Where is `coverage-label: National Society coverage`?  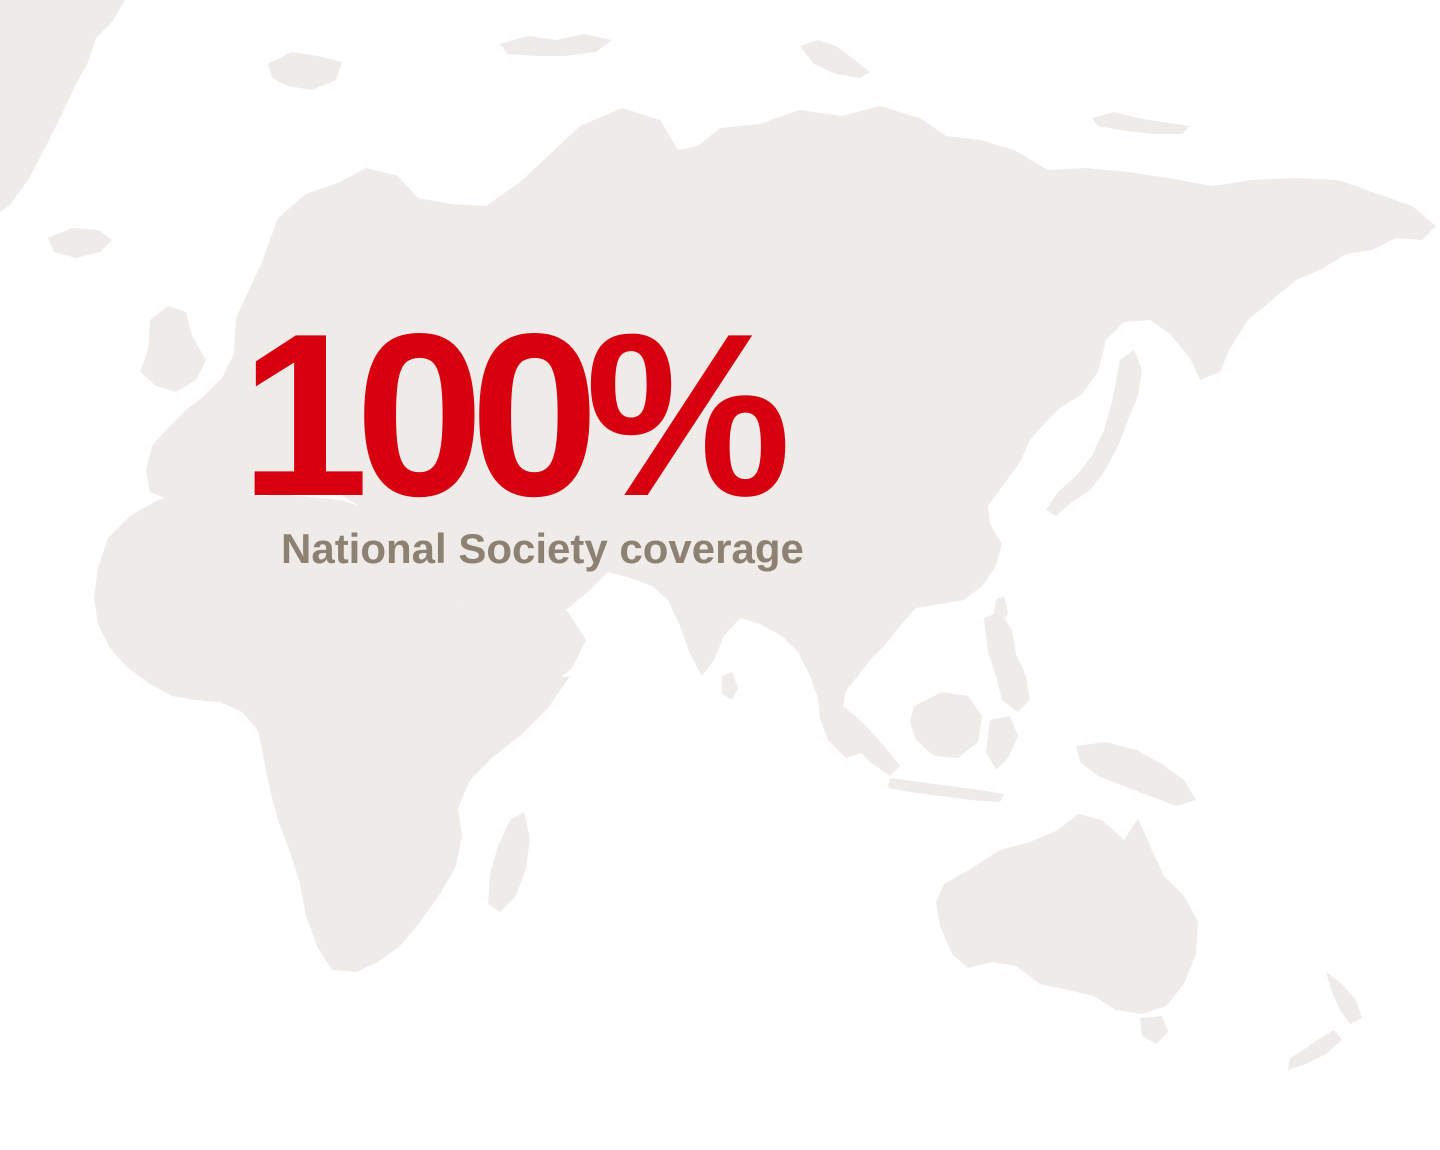
coverage-label: National Society coverage is located at coordinates (542, 548).